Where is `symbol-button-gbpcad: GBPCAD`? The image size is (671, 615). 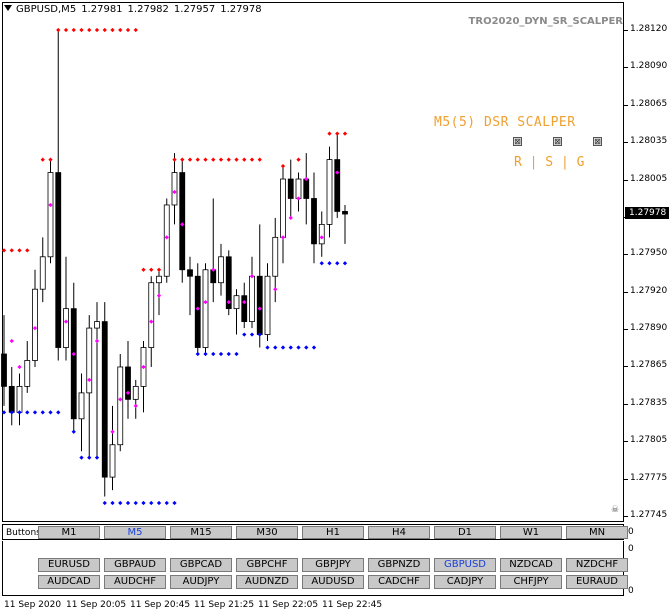 symbol-button-gbpcad: GBPCAD is located at coordinates (201, 565).